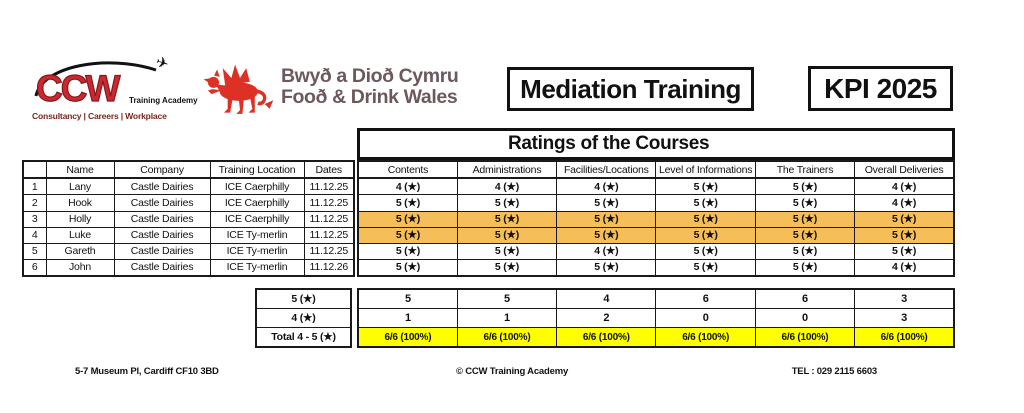 The width and height of the screenshot is (1024, 413). What do you see at coordinates (147, 371) in the screenshot?
I see `footer-address: 5-7 Museum Pl, Cardiff CF10 3BD` at bounding box center [147, 371].